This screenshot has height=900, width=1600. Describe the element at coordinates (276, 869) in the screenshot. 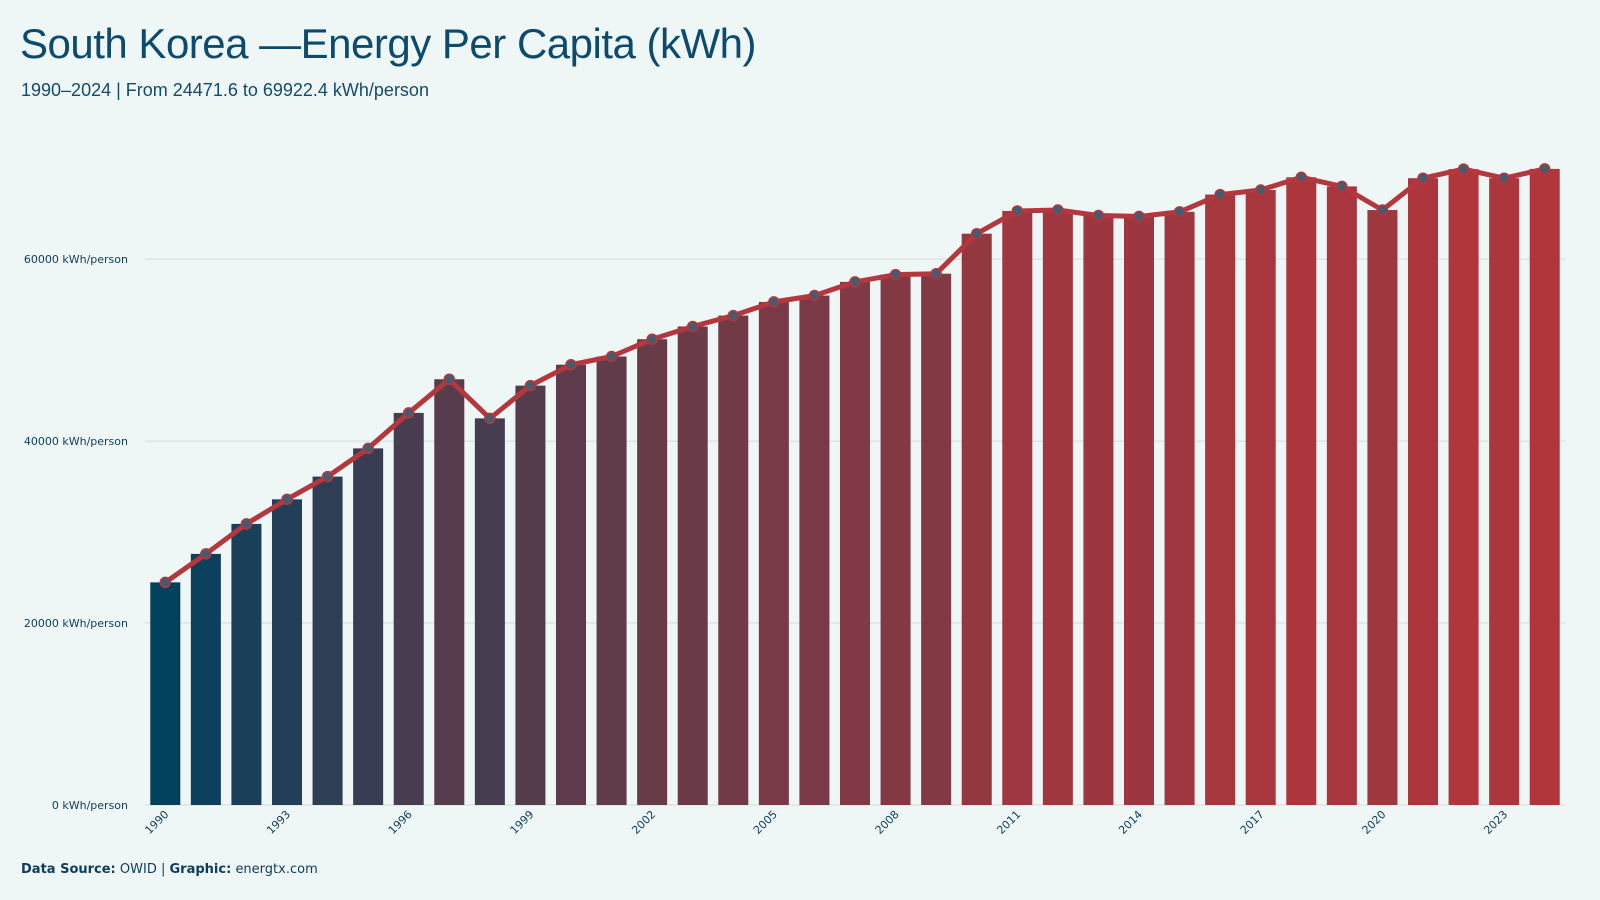

I see `graphic-value: energtx.com` at that location.